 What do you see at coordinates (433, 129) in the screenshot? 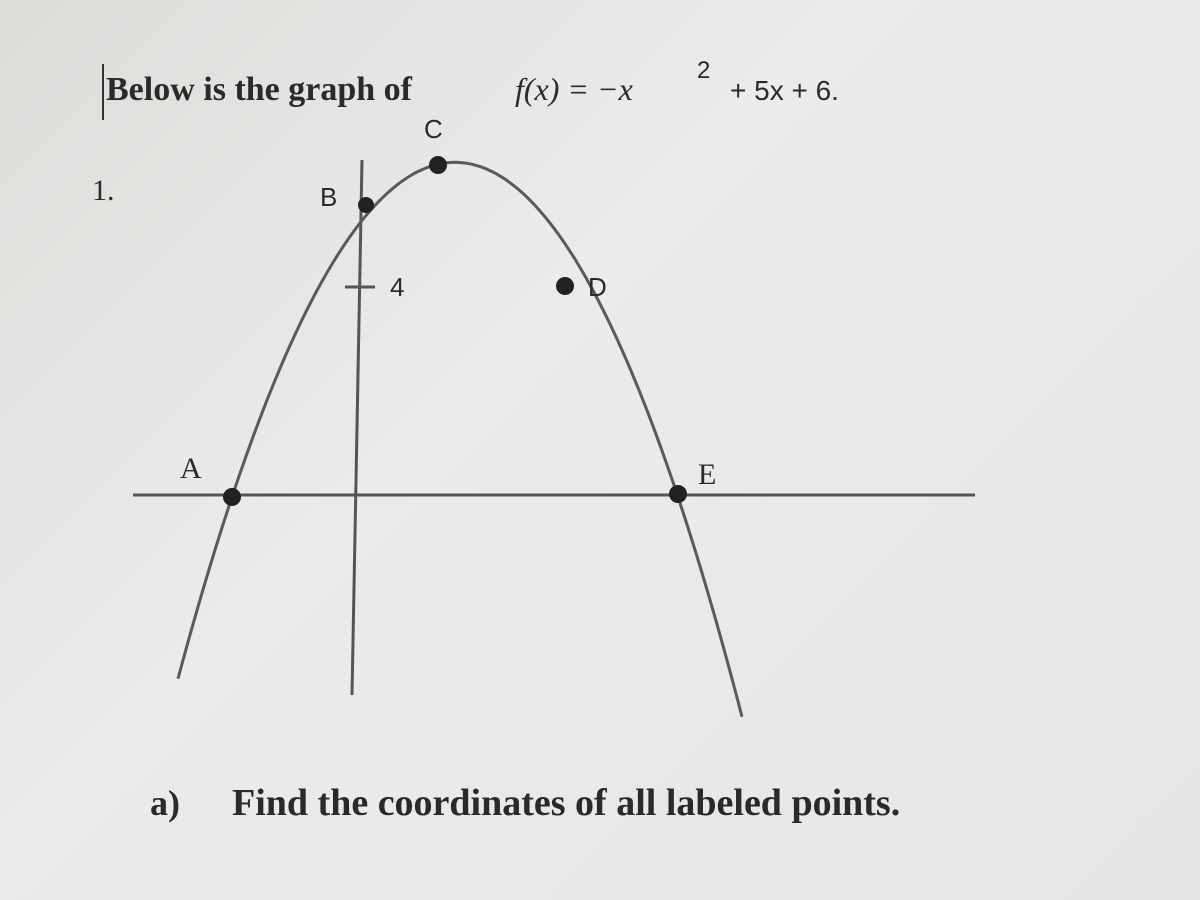
I see `label-c: C` at bounding box center [433, 129].